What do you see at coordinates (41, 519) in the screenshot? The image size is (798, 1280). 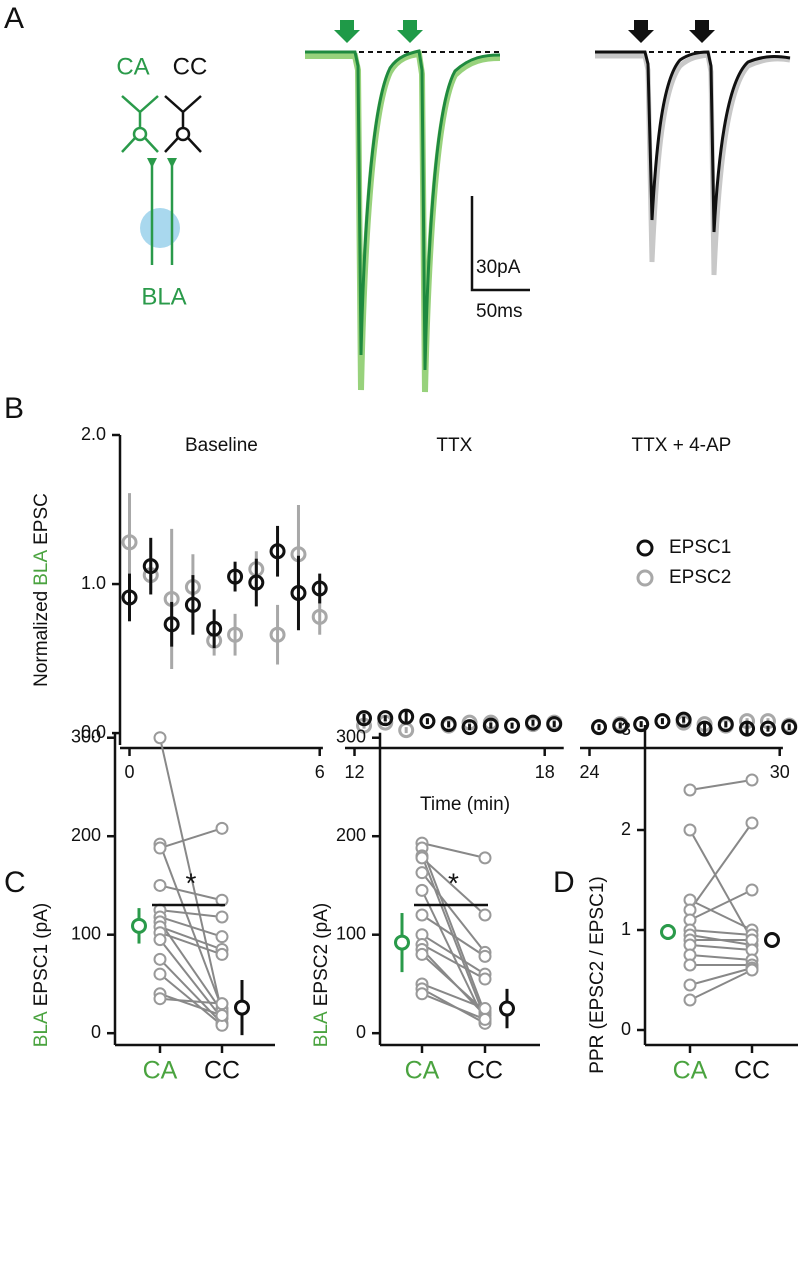 I see `y-label-part: EPSC` at bounding box center [41, 519].